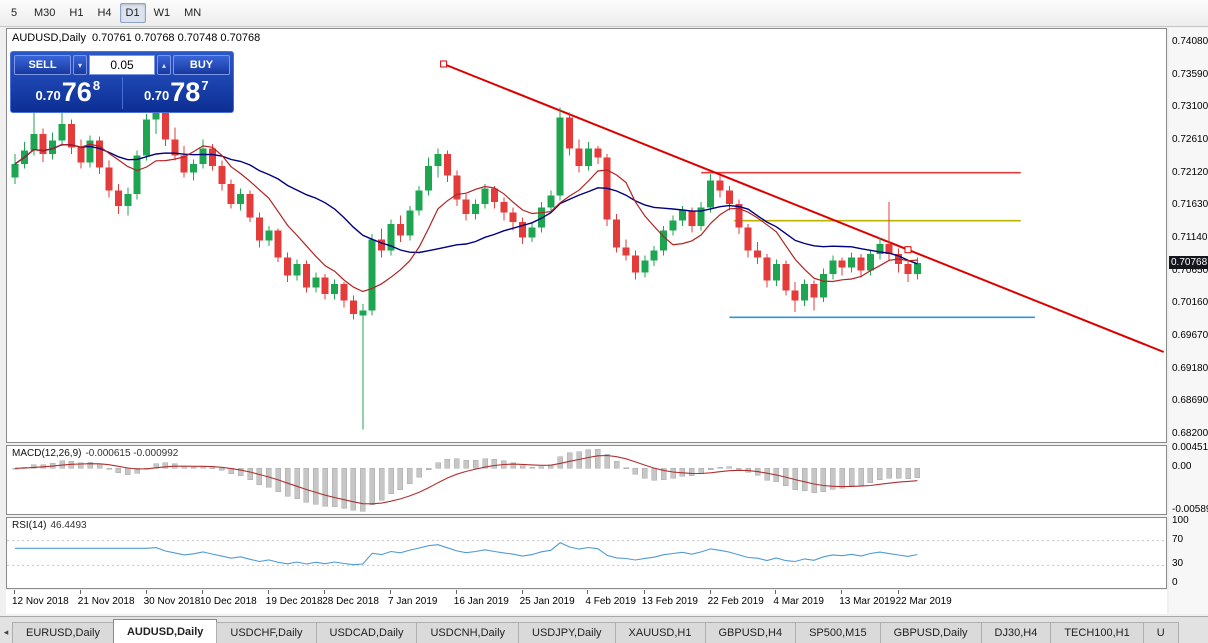 The width and height of the screenshot is (1208, 643). I want to click on timeframe-button-h4: H4, so click(104, 13).